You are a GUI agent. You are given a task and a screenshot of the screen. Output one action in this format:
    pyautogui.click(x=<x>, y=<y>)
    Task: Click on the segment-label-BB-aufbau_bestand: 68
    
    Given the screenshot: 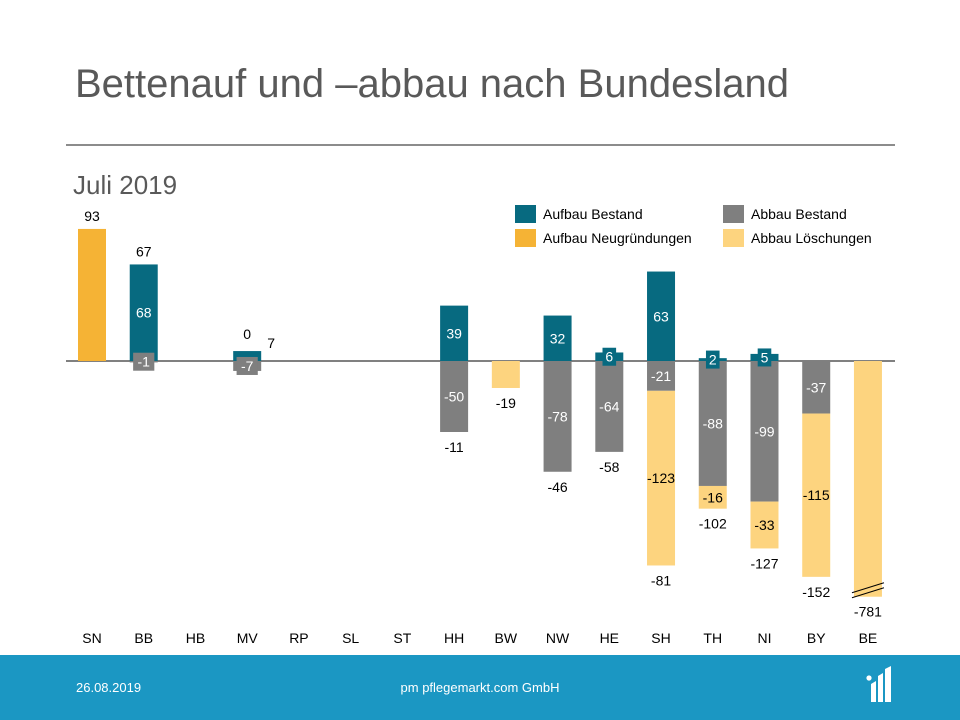 What is the action you would take?
    pyautogui.click(x=144, y=313)
    